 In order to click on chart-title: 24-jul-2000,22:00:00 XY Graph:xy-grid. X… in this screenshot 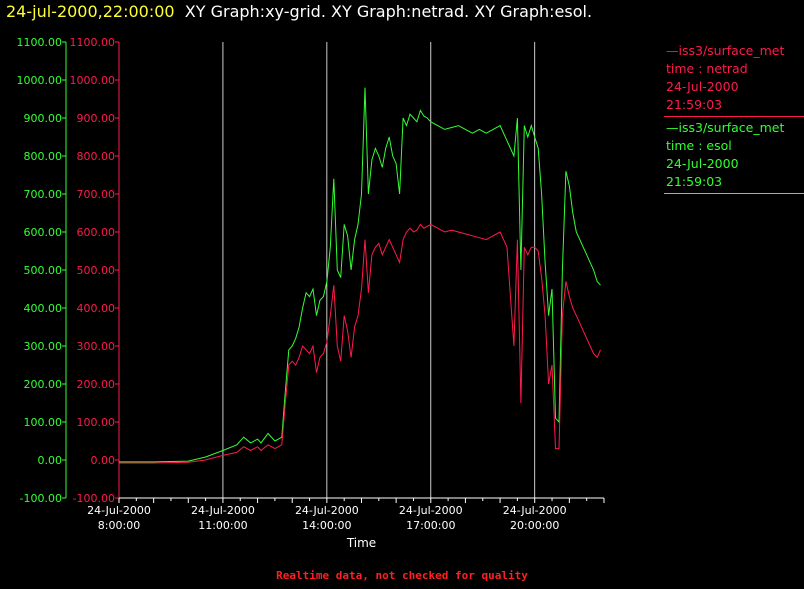, I will do `click(299, 11)`.